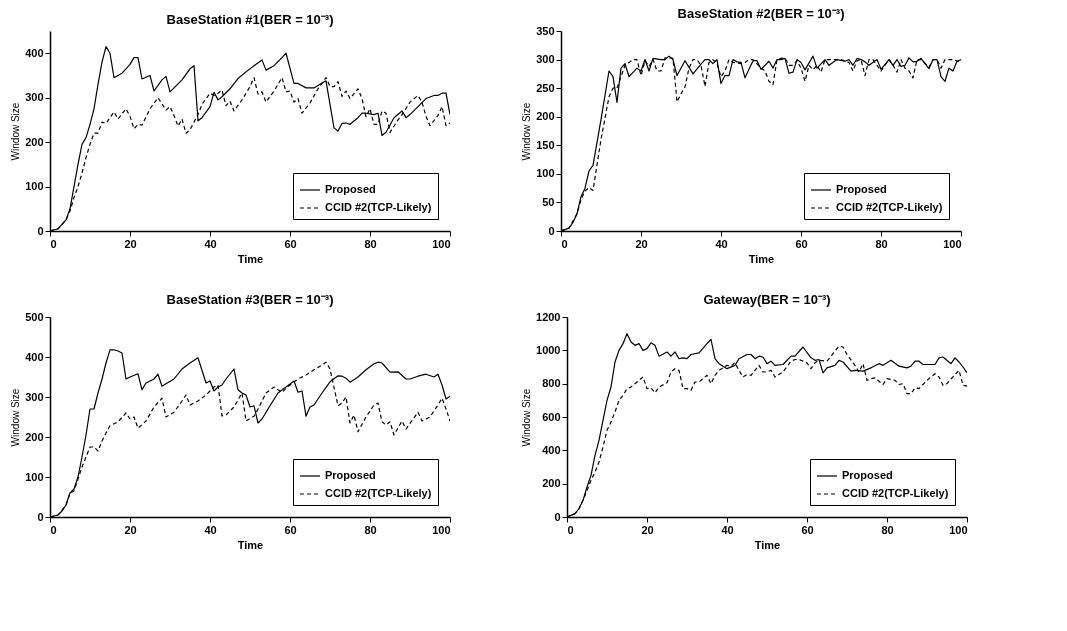  What do you see at coordinates (548, 316) in the screenshot?
I see `y-tick-label: 1200` at bounding box center [548, 316].